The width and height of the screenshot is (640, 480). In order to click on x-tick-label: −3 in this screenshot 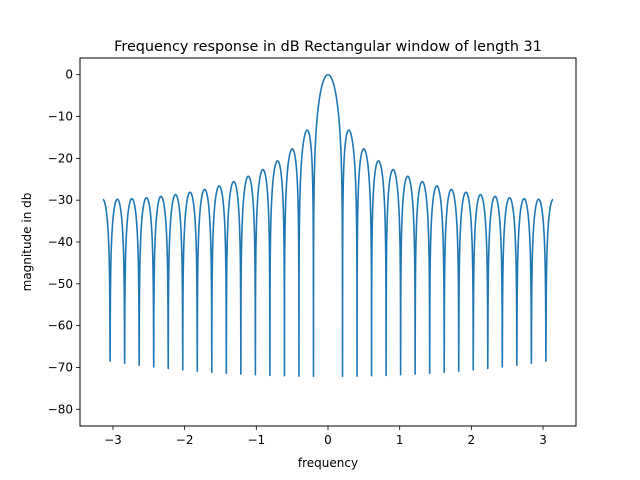, I will do `click(113, 440)`.